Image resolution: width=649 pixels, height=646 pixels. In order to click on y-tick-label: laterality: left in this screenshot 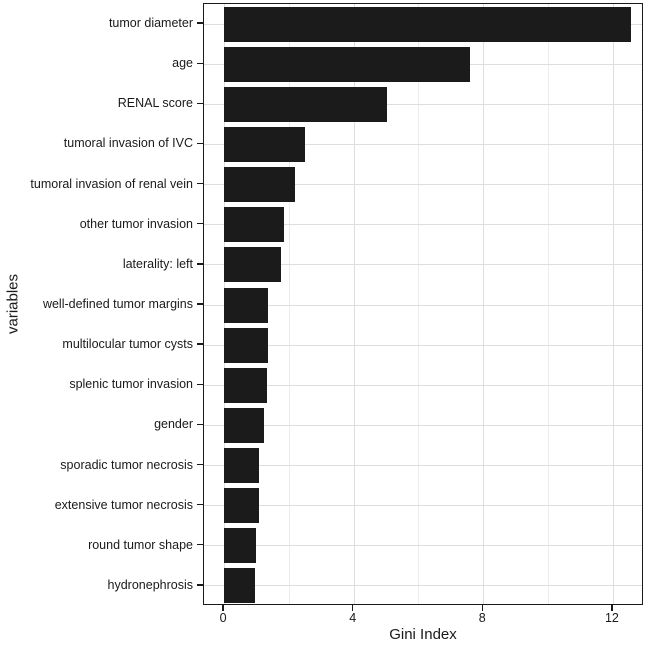, I will do `click(157, 263)`.